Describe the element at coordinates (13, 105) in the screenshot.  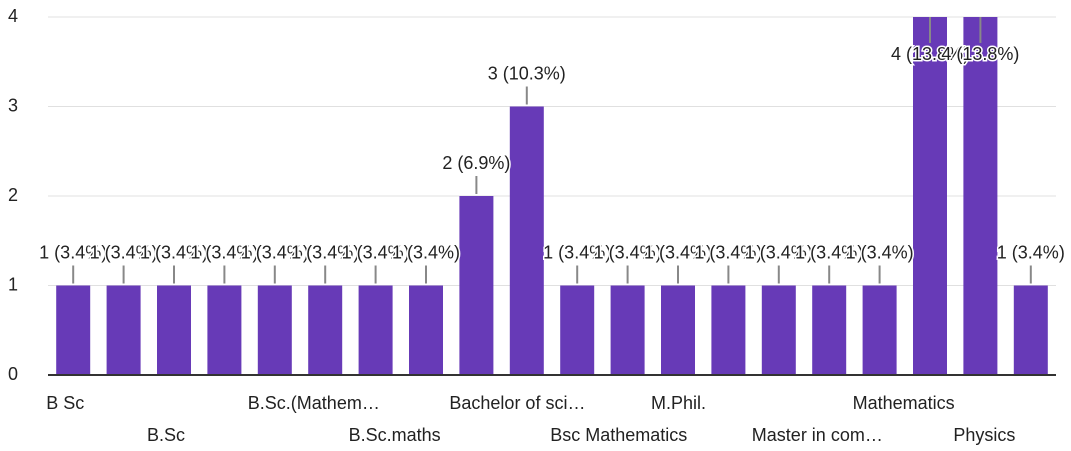
I see `y-tick-label: 3` at that location.